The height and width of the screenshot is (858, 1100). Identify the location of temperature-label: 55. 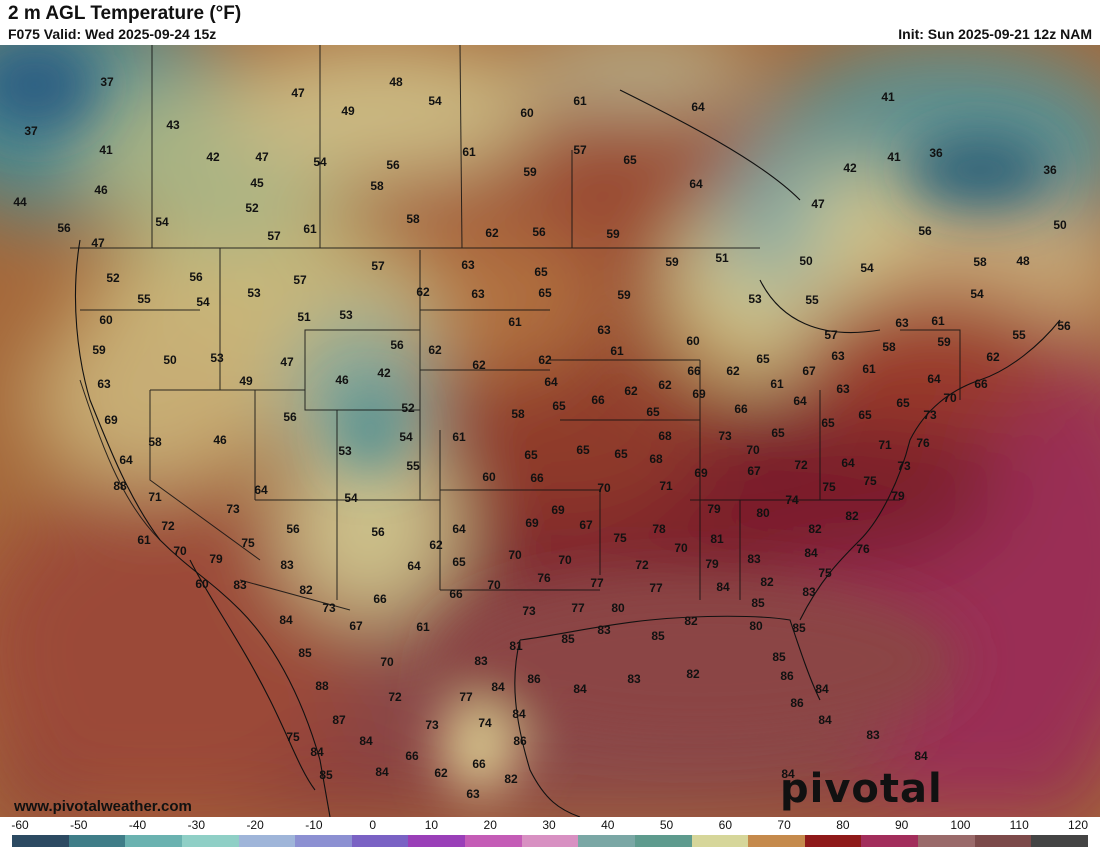
(812, 300).